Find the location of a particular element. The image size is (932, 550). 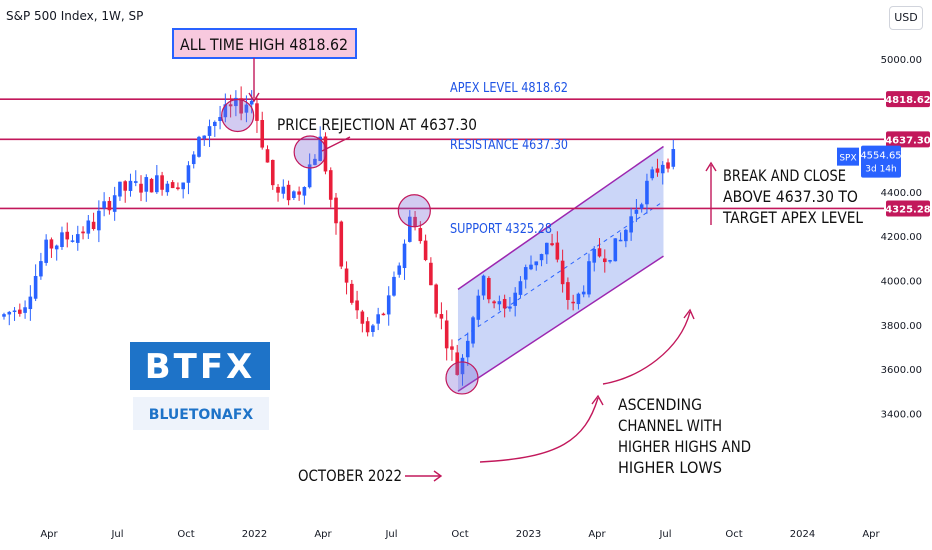

october-arrowhead is located at coordinates (438, 476).